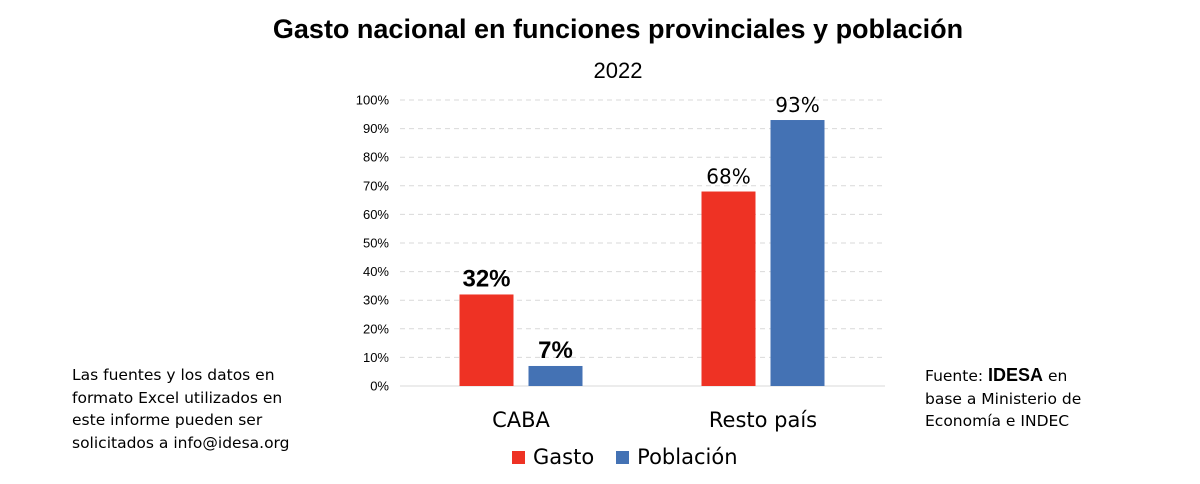  What do you see at coordinates (376, 243) in the screenshot?
I see `y-tick-label: 50%` at bounding box center [376, 243].